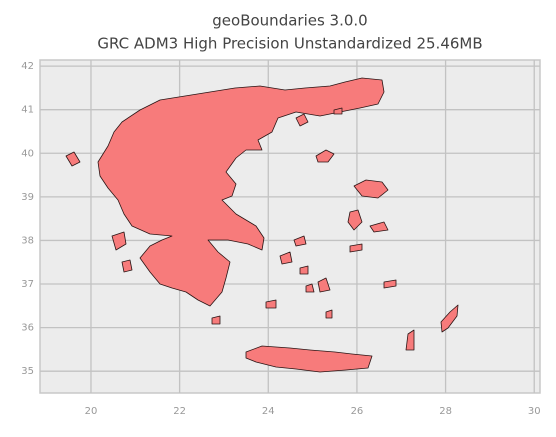 The height and width of the screenshot is (437, 556). I want to click on kythira, so click(216, 320).